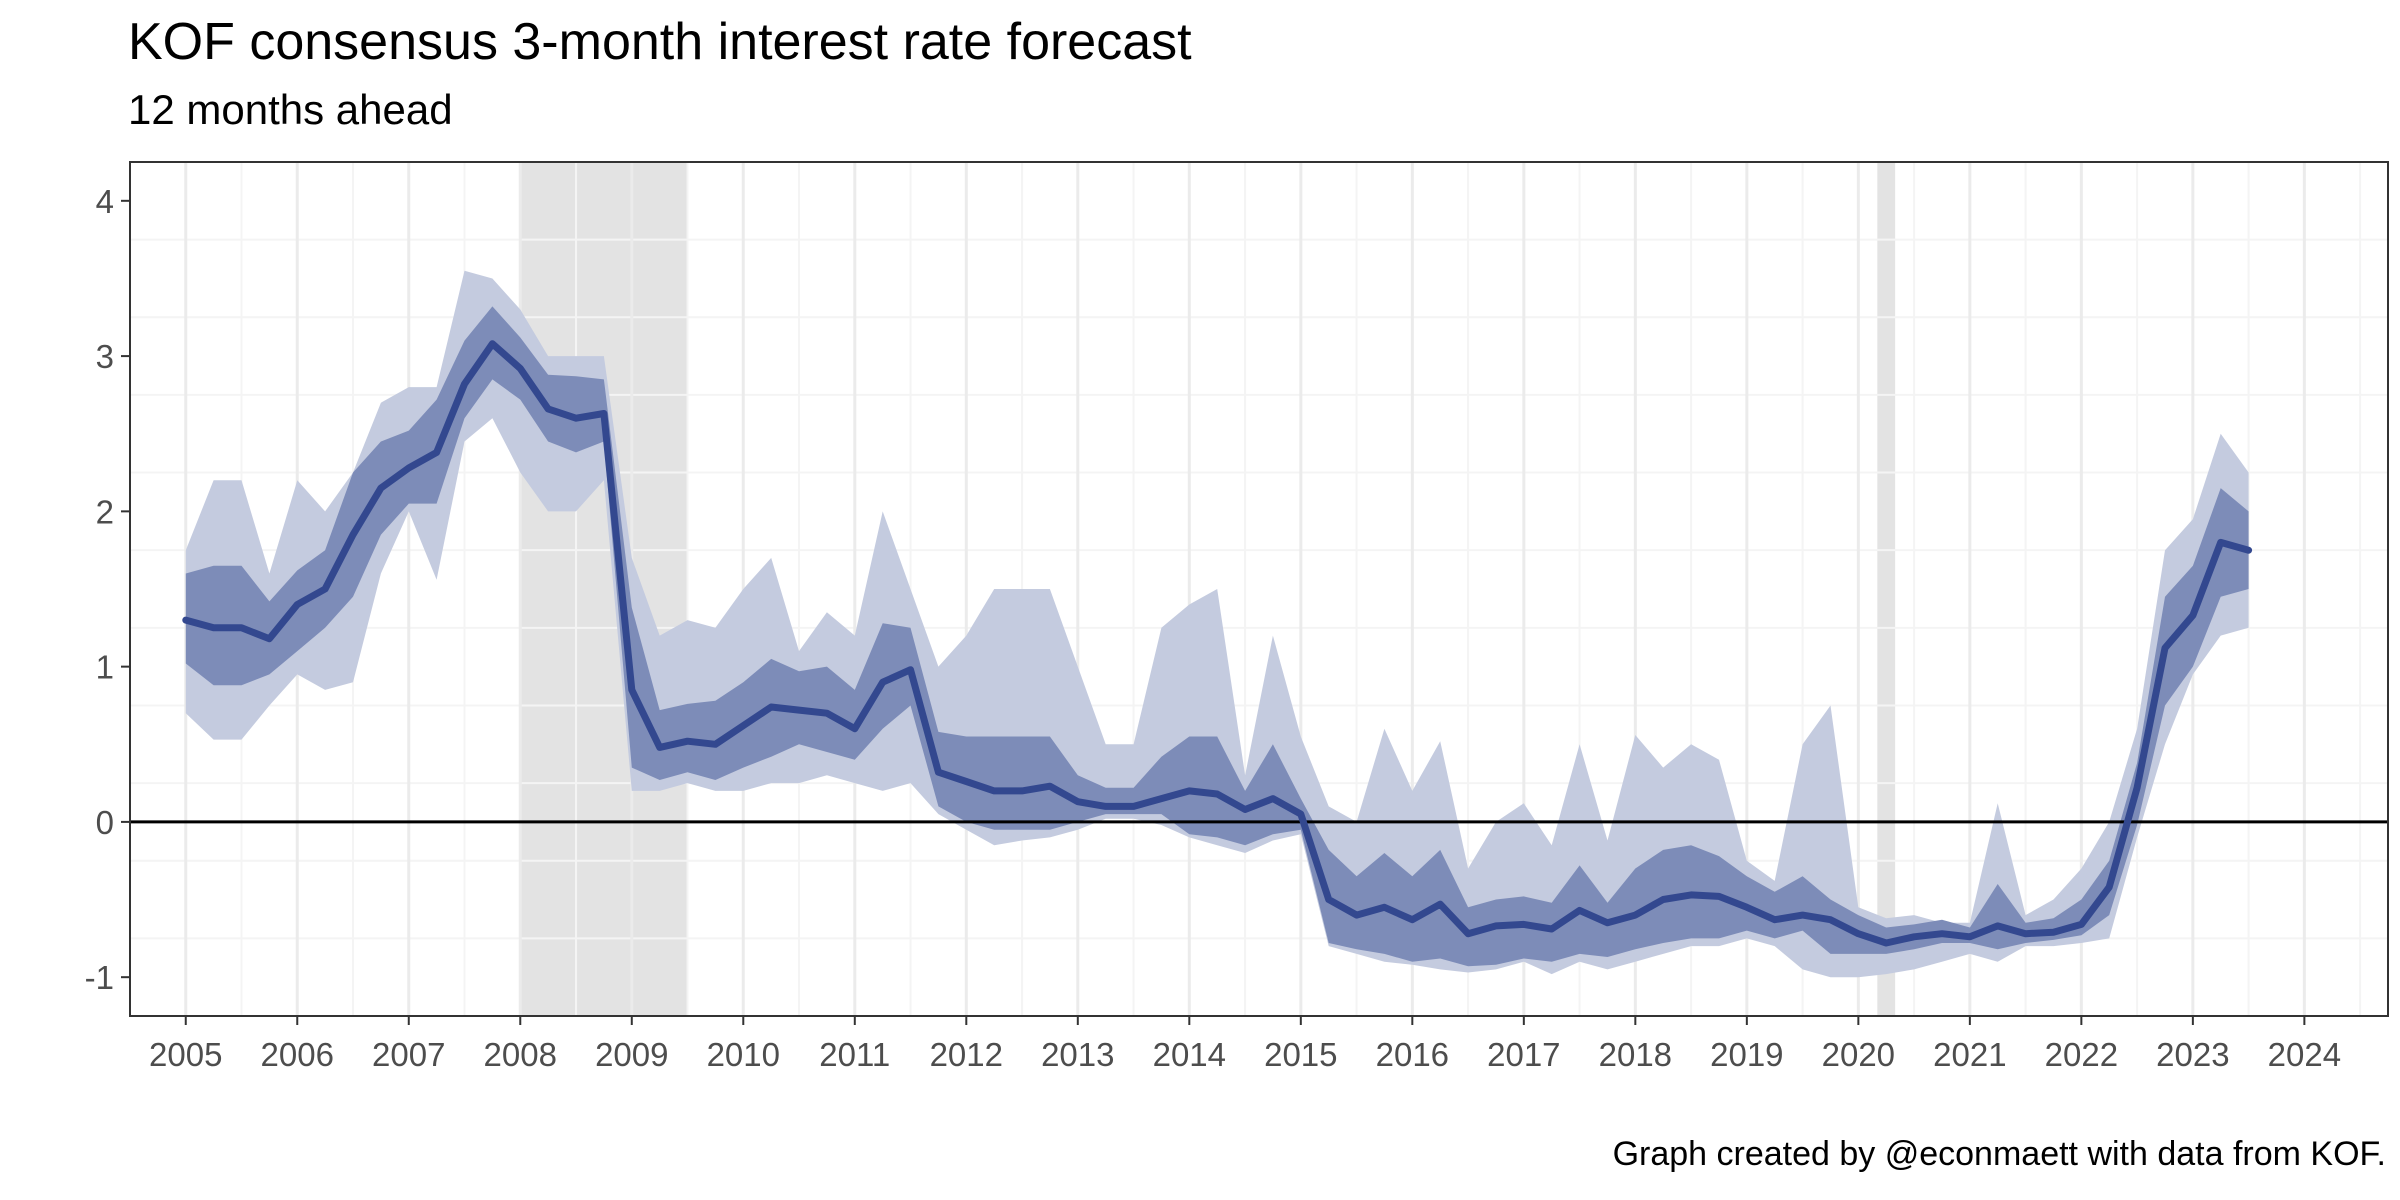  What do you see at coordinates (105, 201) in the screenshot?
I see `y-tick-label: 4` at bounding box center [105, 201].